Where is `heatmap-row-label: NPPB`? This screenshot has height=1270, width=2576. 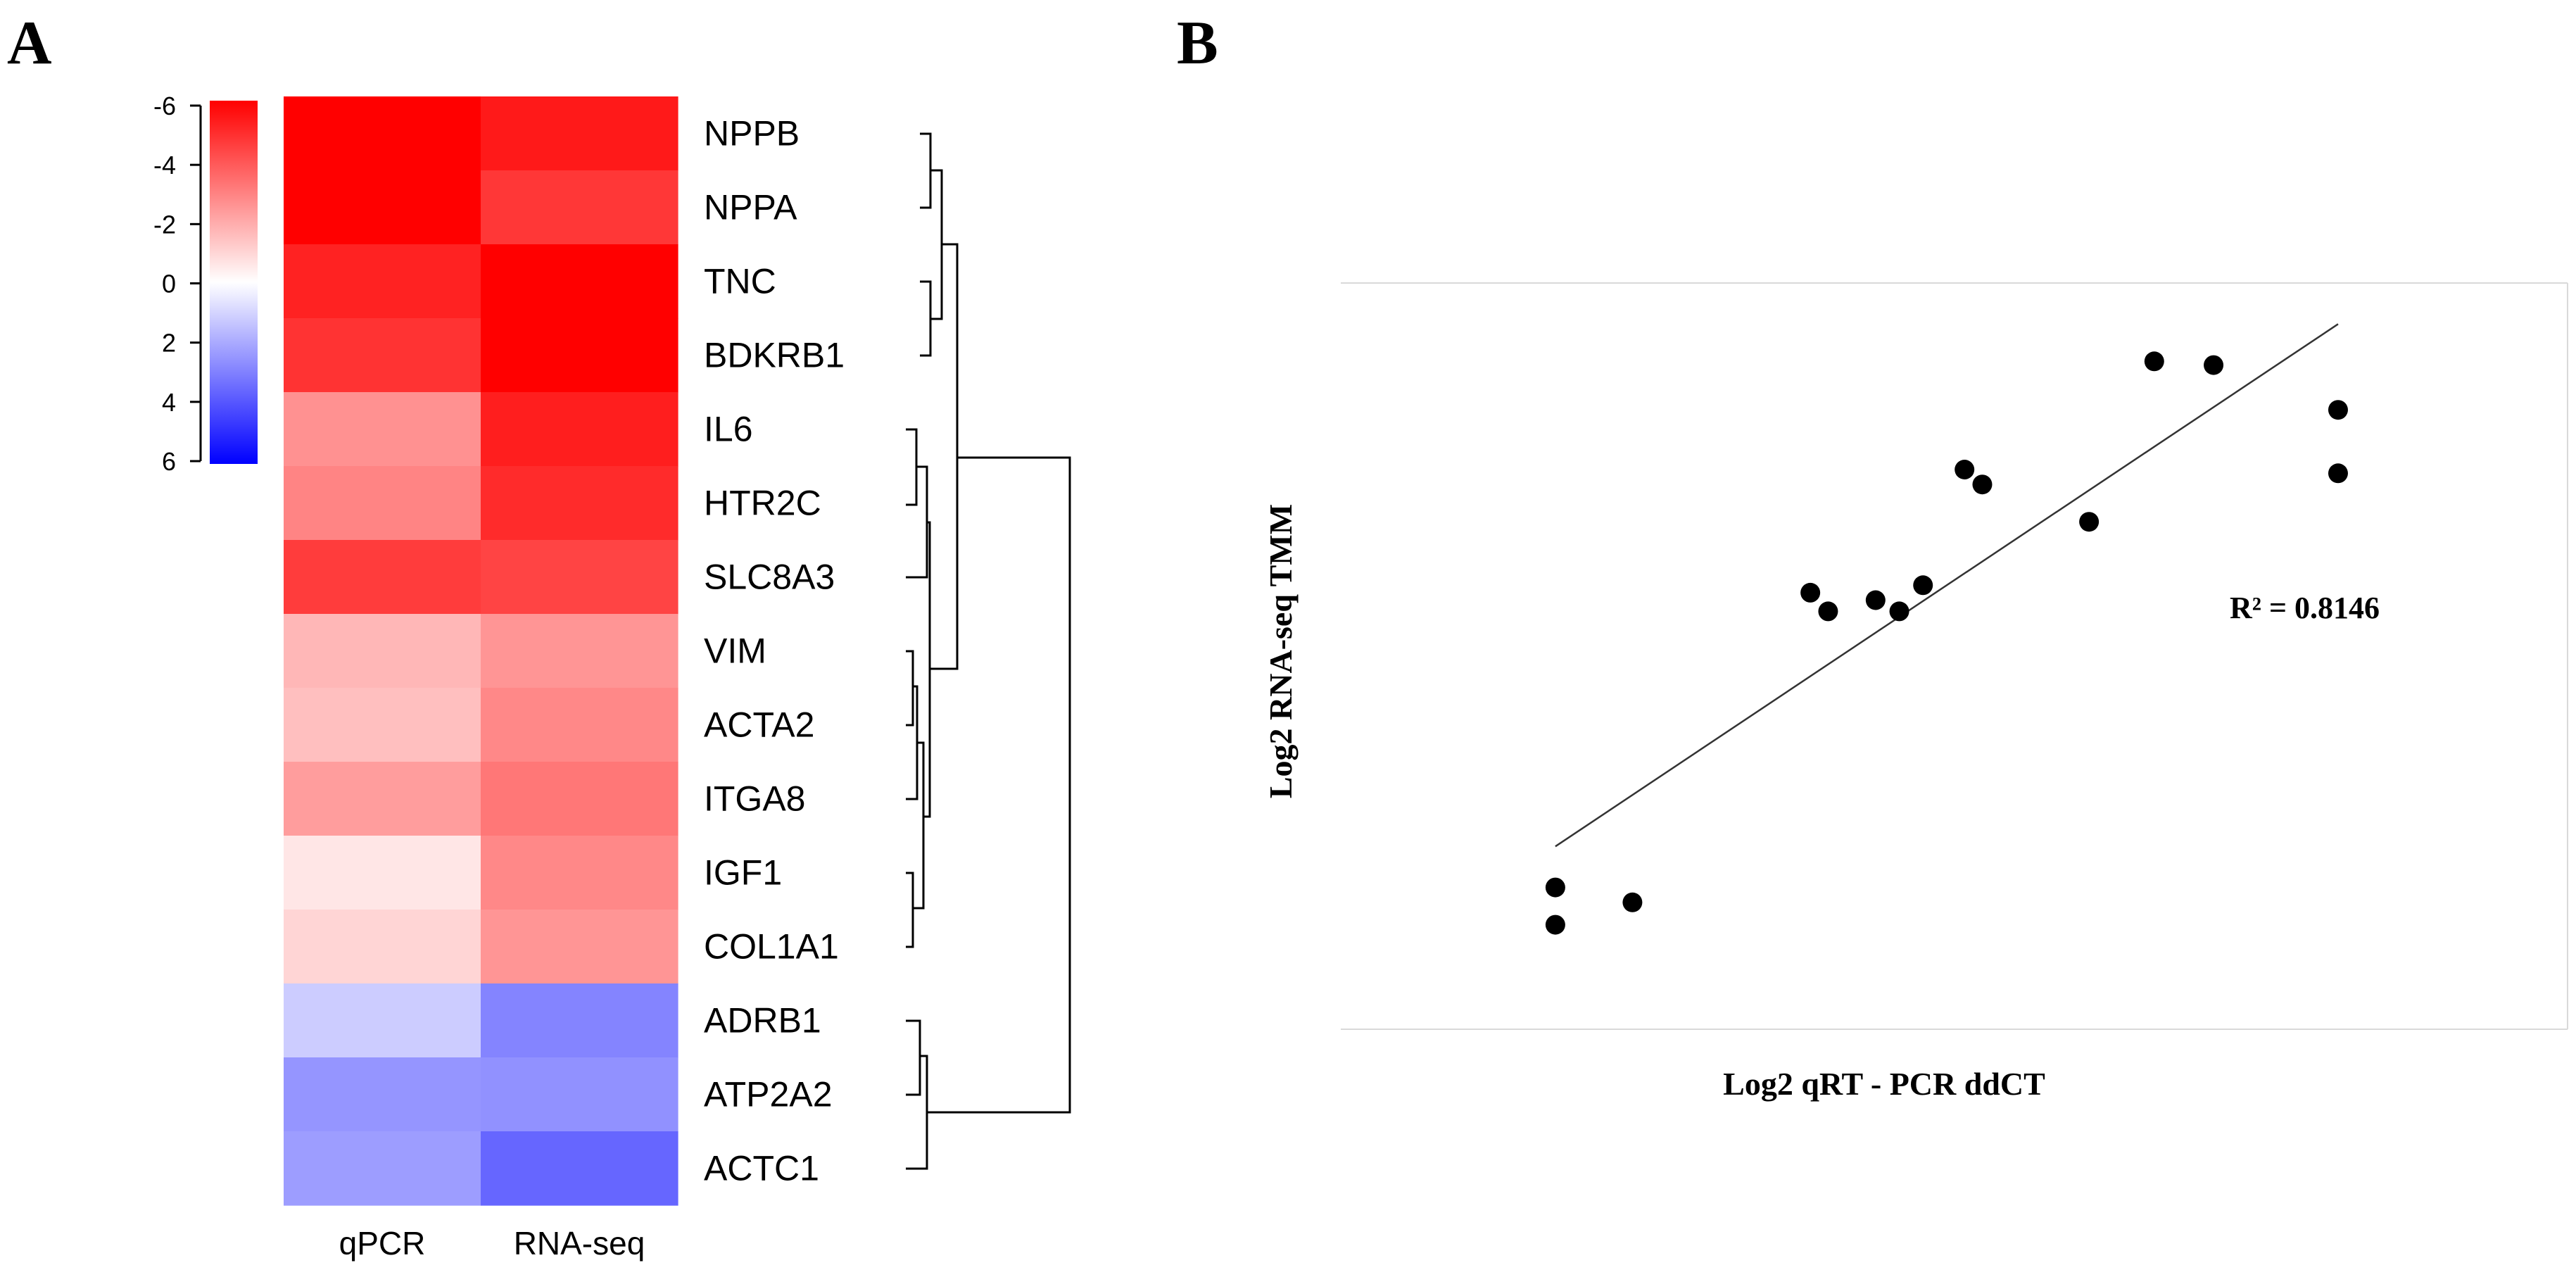 heatmap-row-label: NPPB is located at coordinates (752, 133).